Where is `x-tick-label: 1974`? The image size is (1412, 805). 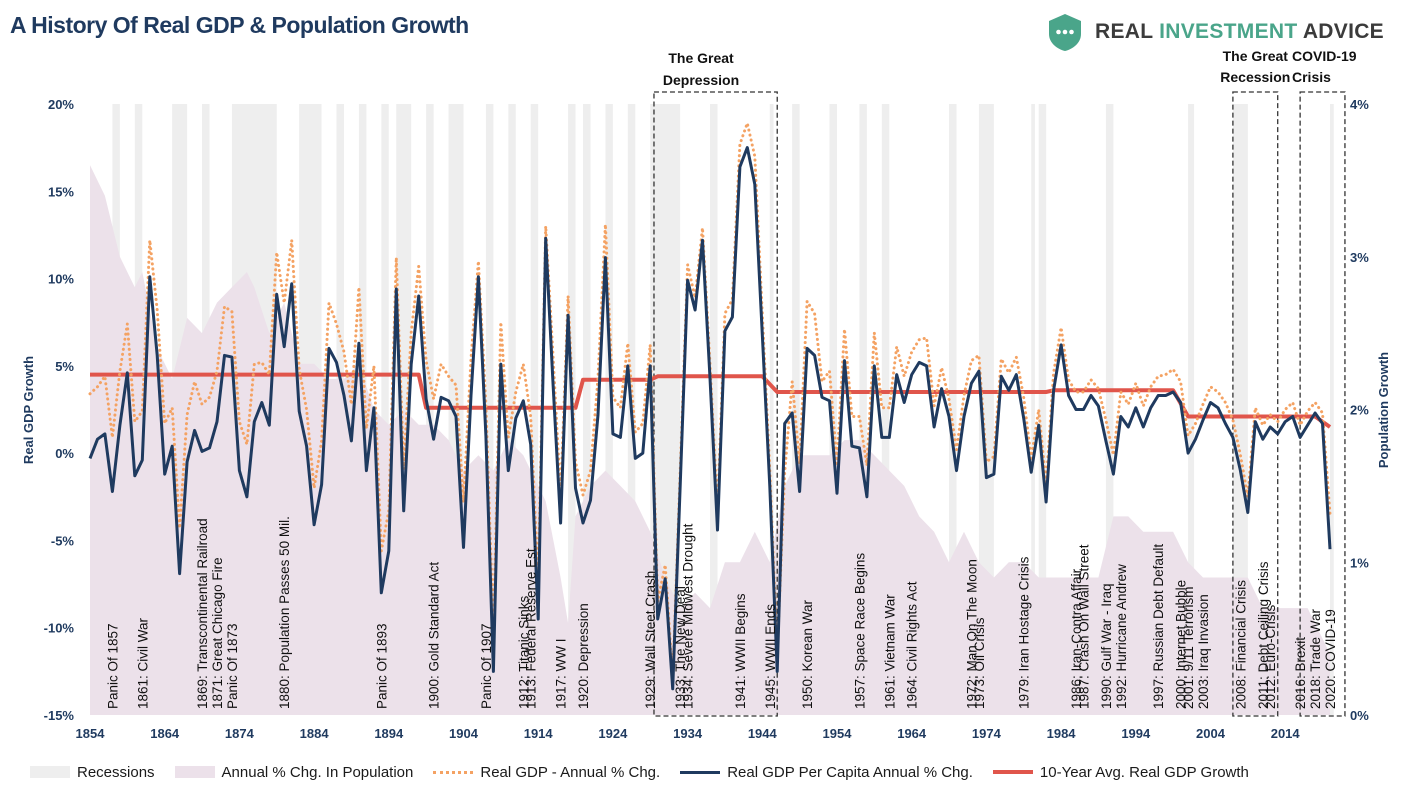 x-tick-label: 1974 is located at coordinates (987, 733).